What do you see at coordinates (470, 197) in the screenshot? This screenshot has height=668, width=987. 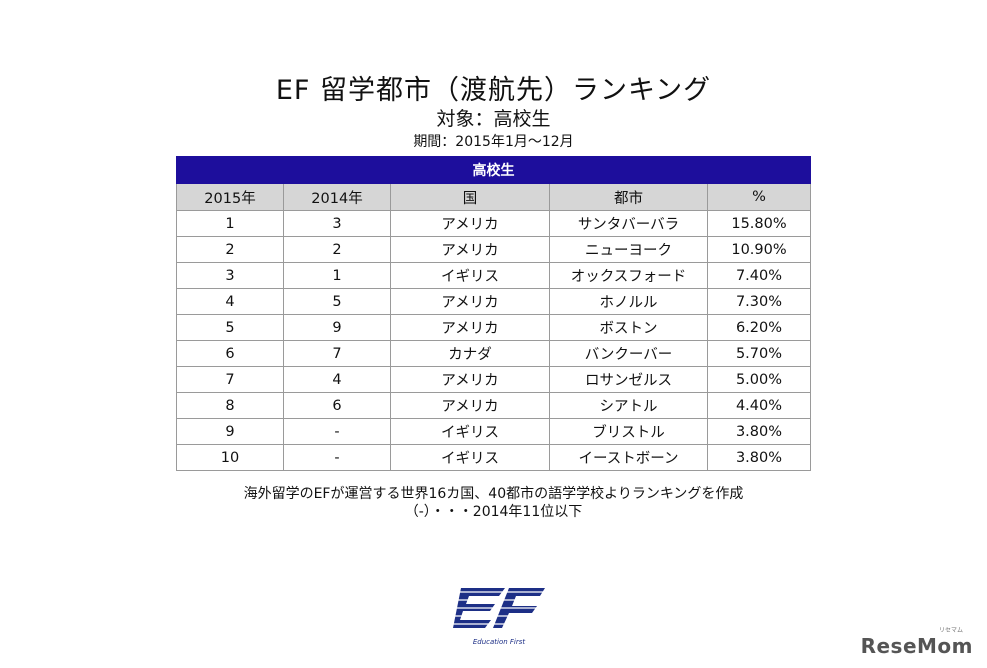 I see `column-header-country: 国` at bounding box center [470, 197].